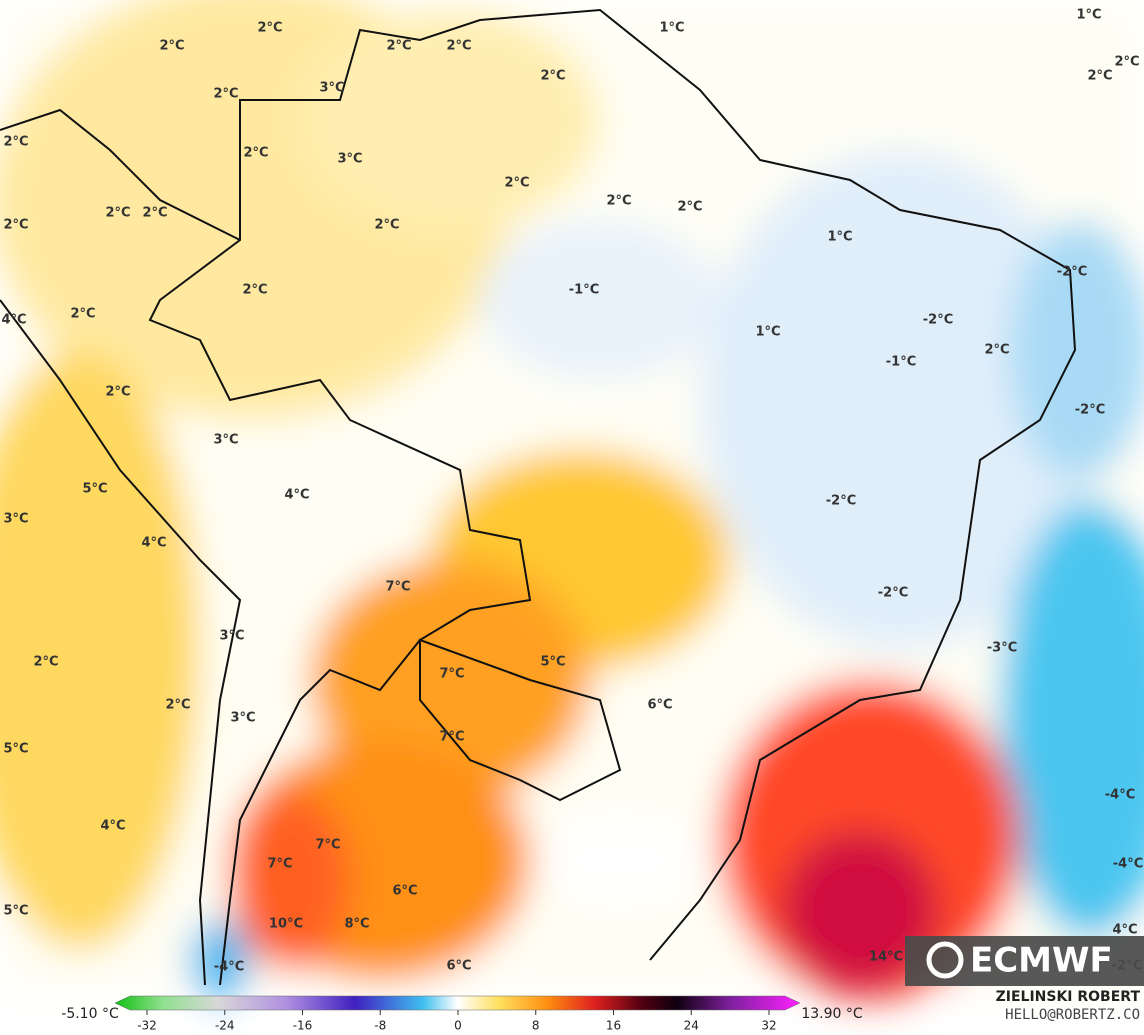 Image resolution: width=1144 pixels, height=1035 pixels. Describe the element at coordinates (886, 957) in the screenshot. I see `temperature-label: 14°C` at that location.